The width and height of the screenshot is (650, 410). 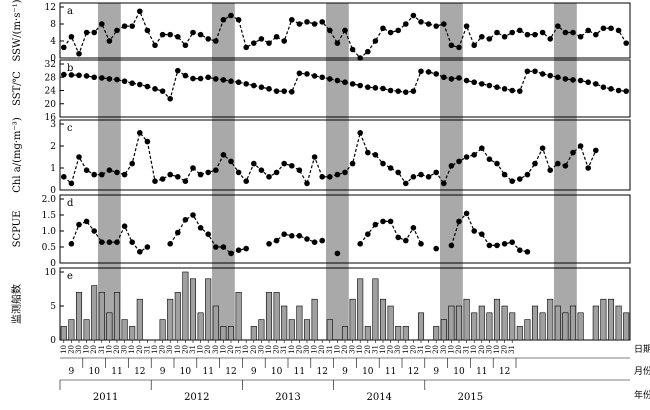 What do you see at coordinates (277, 349) in the screenshot?
I see `day-label-28: 20` at bounding box center [277, 349].